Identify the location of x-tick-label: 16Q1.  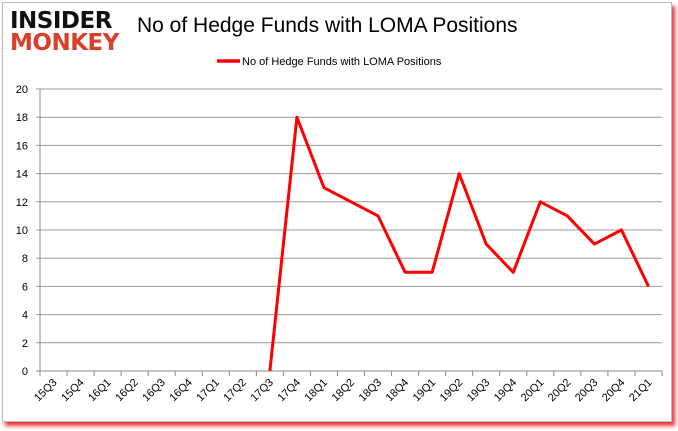
(100, 391).